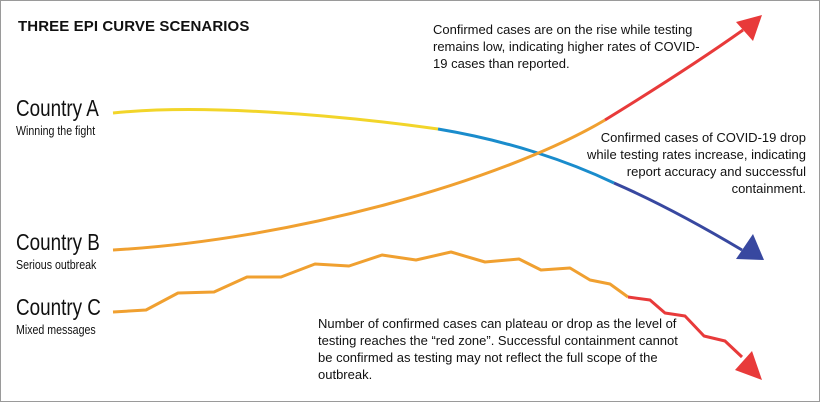 This screenshot has width=820, height=402. I want to click on curve-b-arrowhead, so click(749, 28).